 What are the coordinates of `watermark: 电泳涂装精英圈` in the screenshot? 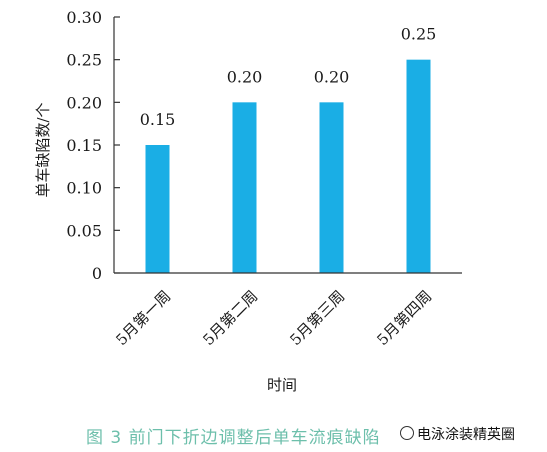 It's located at (457, 434).